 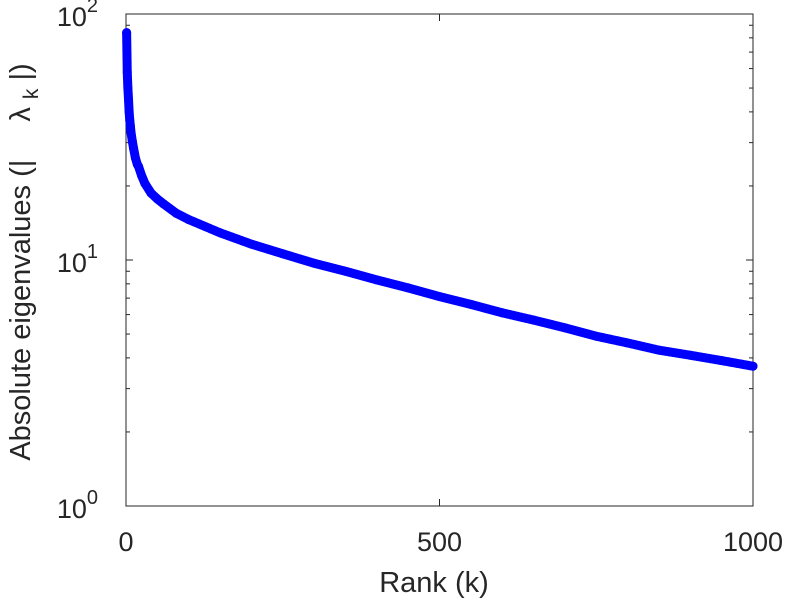 What do you see at coordinates (92, 252) in the screenshot?
I see `y-tick-label-exponent: 1` at bounding box center [92, 252].